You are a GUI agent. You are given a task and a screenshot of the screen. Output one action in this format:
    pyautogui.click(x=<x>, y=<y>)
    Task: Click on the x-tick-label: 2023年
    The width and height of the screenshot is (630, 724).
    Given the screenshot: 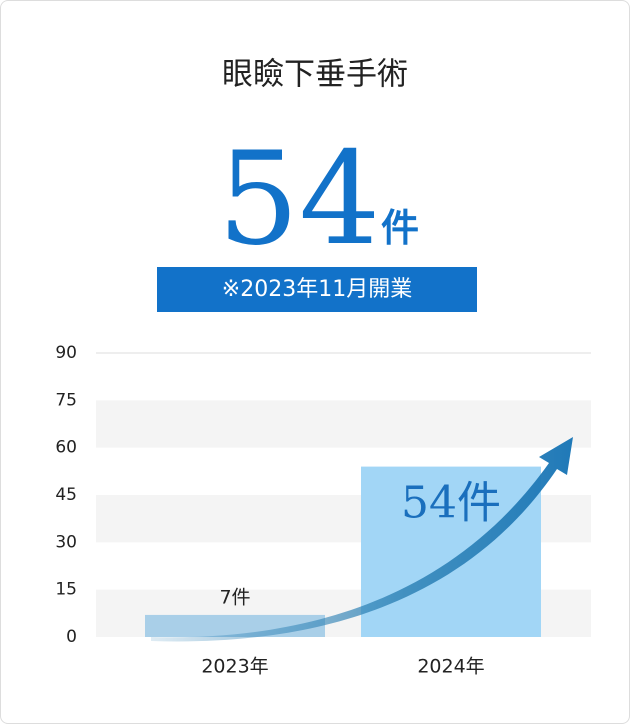 What is the action you would take?
    pyautogui.click(x=234, y=667)
    